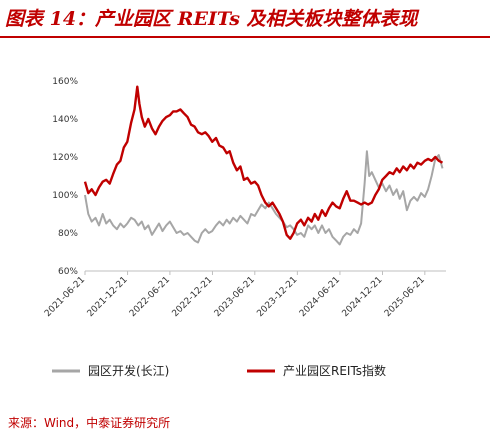 The width and height of the screenshot is (490, 438). I want to click on legend-label: 产业园区REITs指数, so click(334, 370).